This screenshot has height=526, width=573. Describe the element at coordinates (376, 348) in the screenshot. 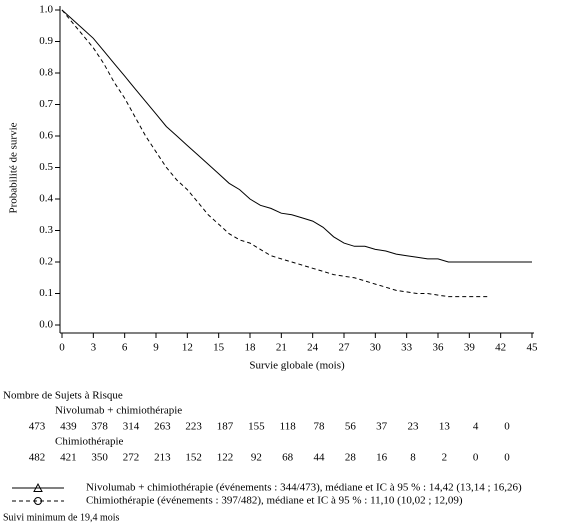

I see `x-tick-label: 30` at that location.